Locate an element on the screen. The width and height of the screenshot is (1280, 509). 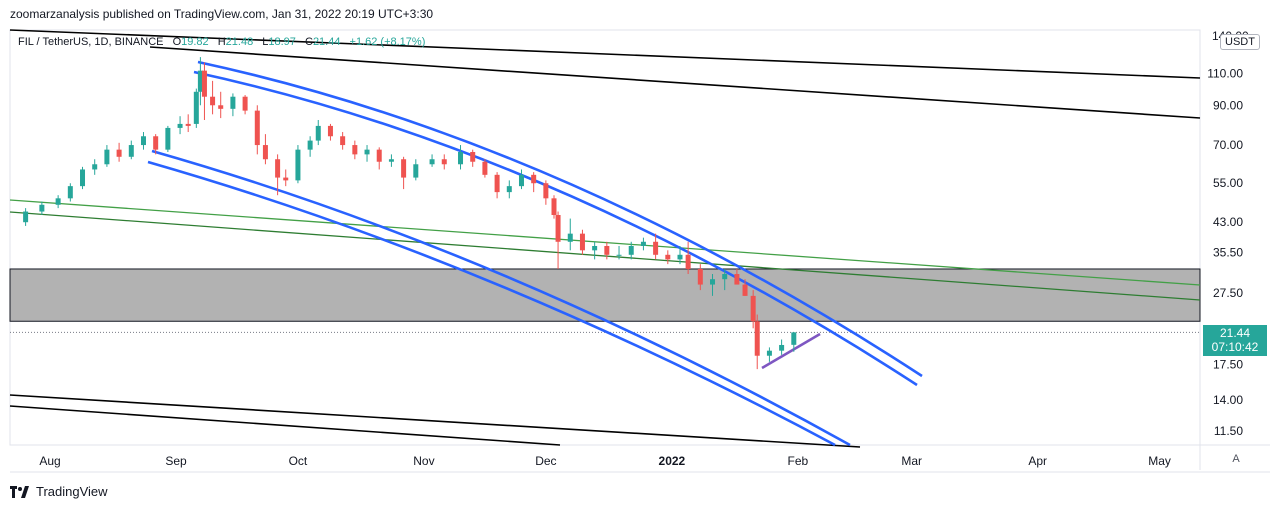
bar-countdown: 07:10:42 is located at coordinates (1235, 347).